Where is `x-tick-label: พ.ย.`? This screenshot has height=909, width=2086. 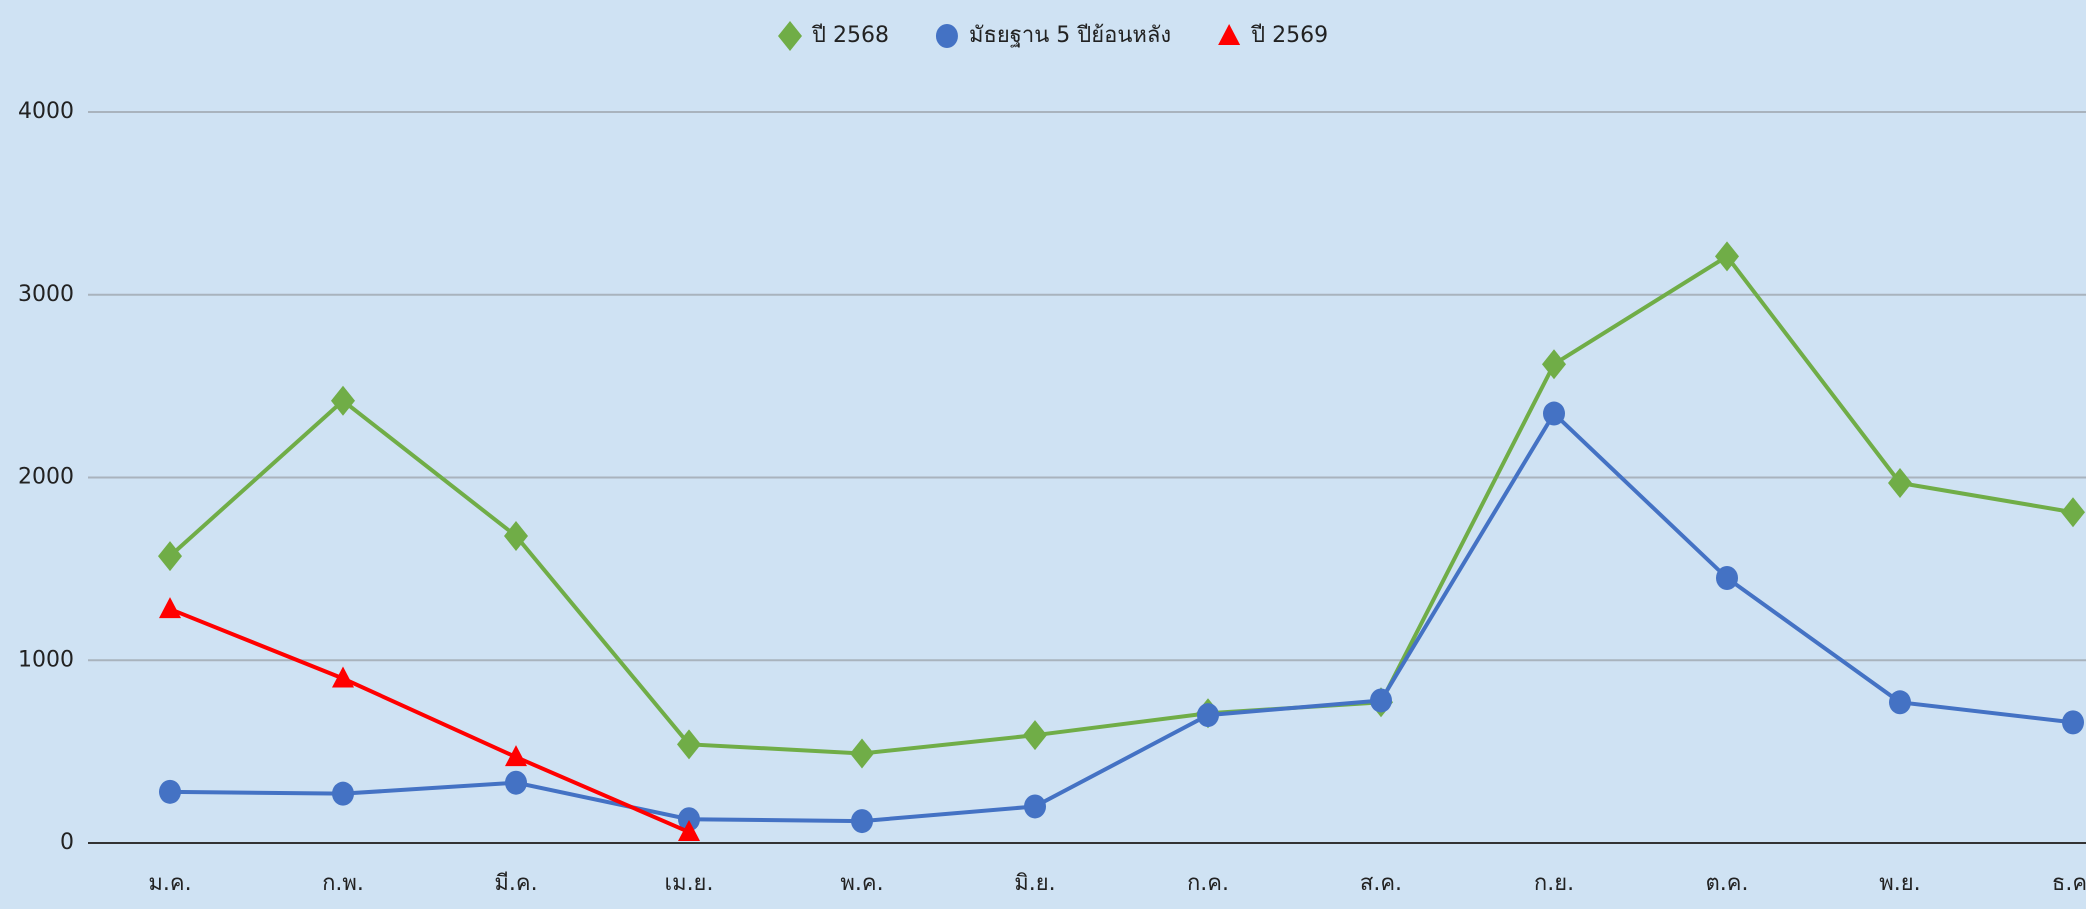 x-tick-label: พ.ย. is located at coordinates (1899, 883).